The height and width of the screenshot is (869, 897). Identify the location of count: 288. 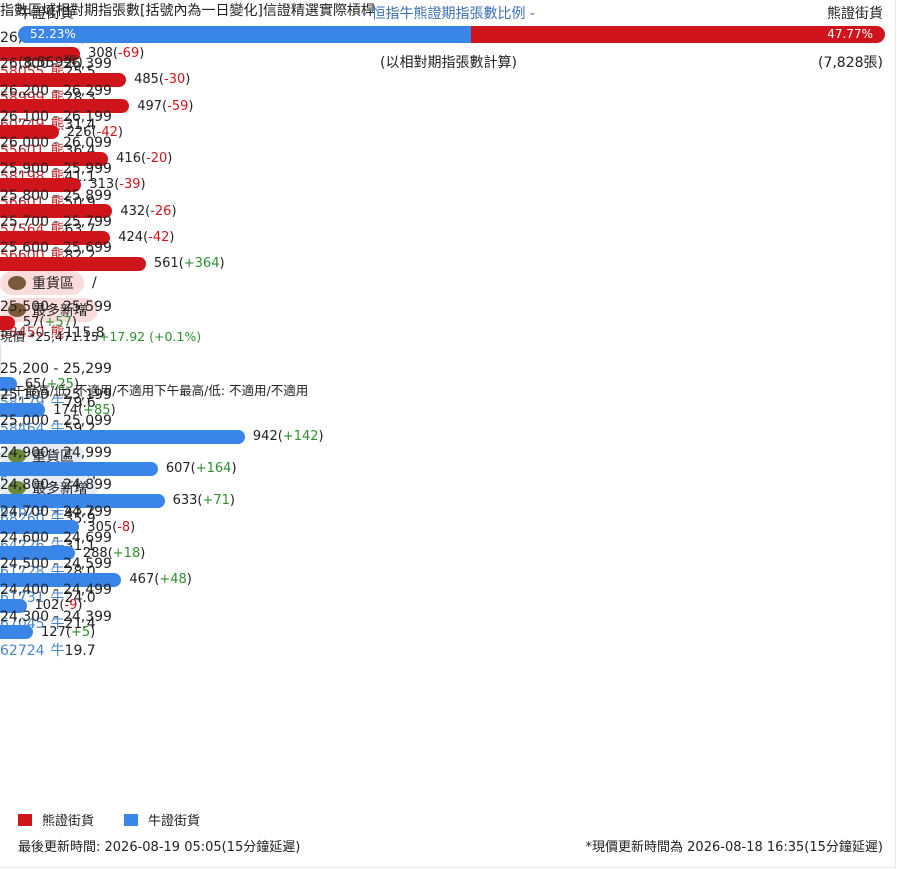
(95, 553).